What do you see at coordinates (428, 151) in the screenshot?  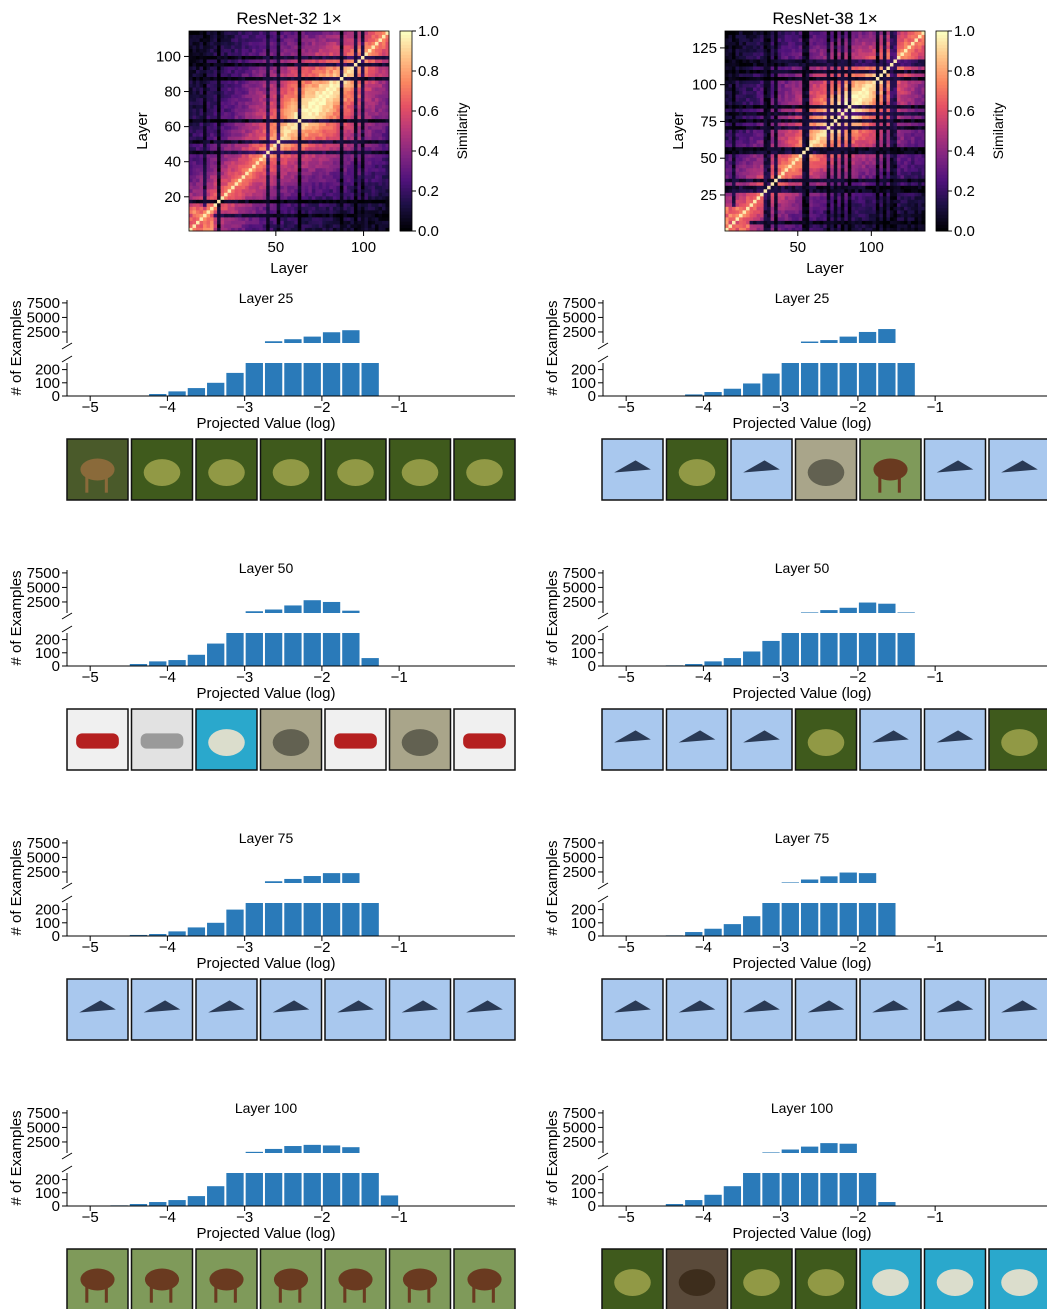 I see `colorbar-tick-label: 0.4` at bounding box center [428, 151].